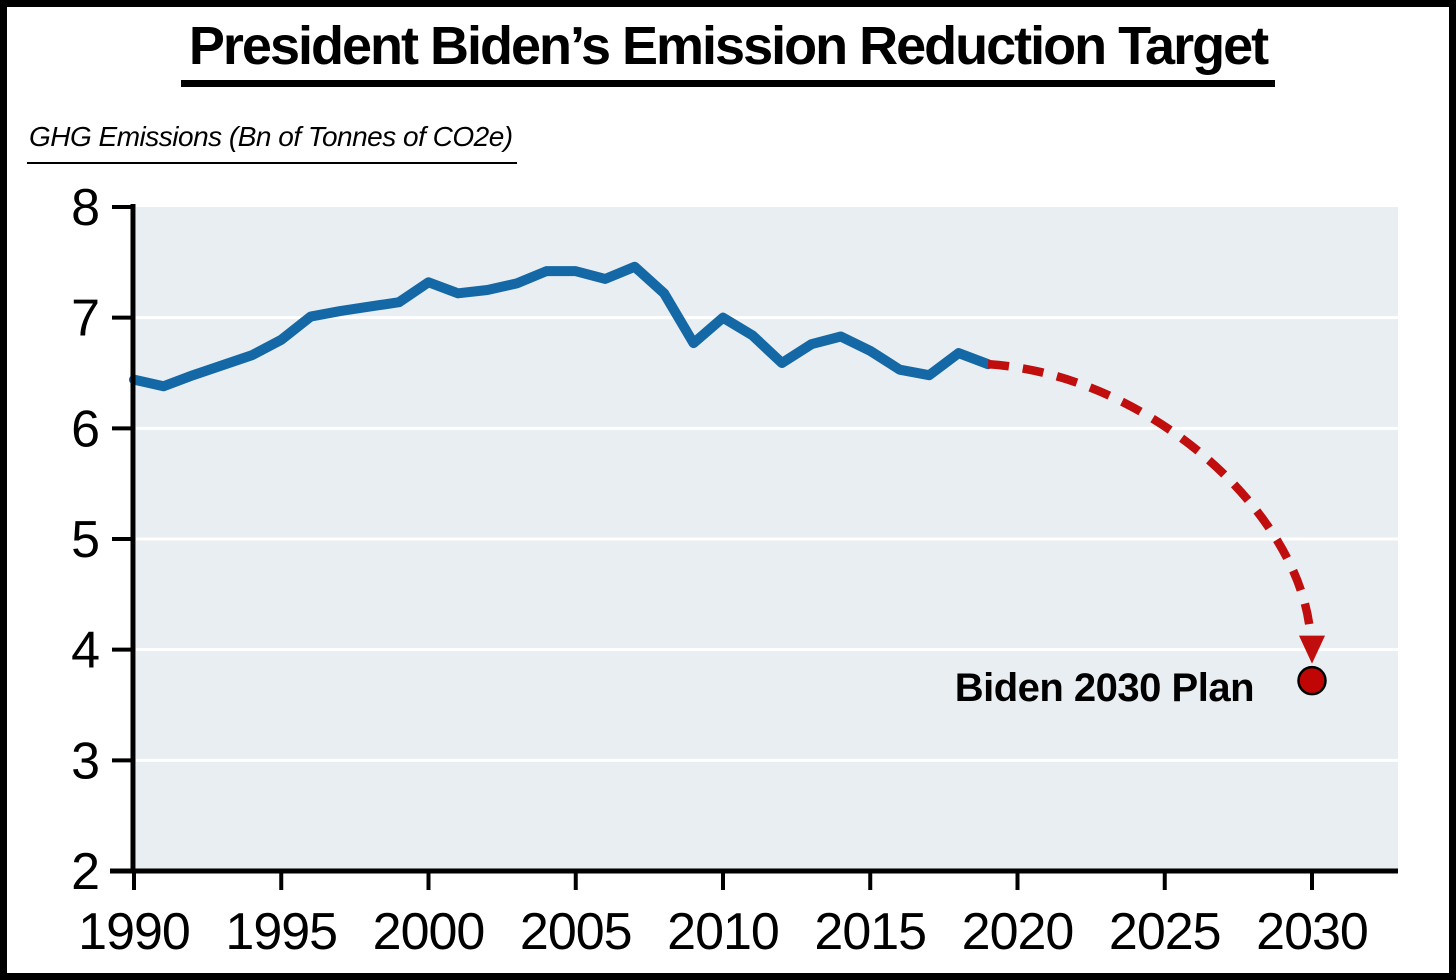 The height and width of the screenshot is (980, 1456). What do you see at coordinates (85, 761) in the screenshot?
I see `y-tick-label-3: 3` at bounding box center [85, 761].